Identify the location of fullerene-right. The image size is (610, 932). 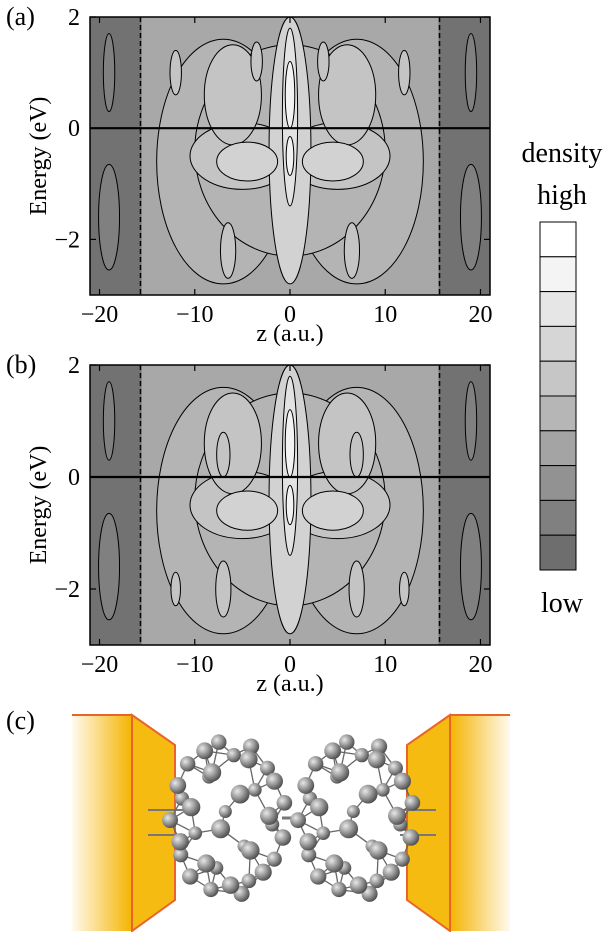
(355, 818).